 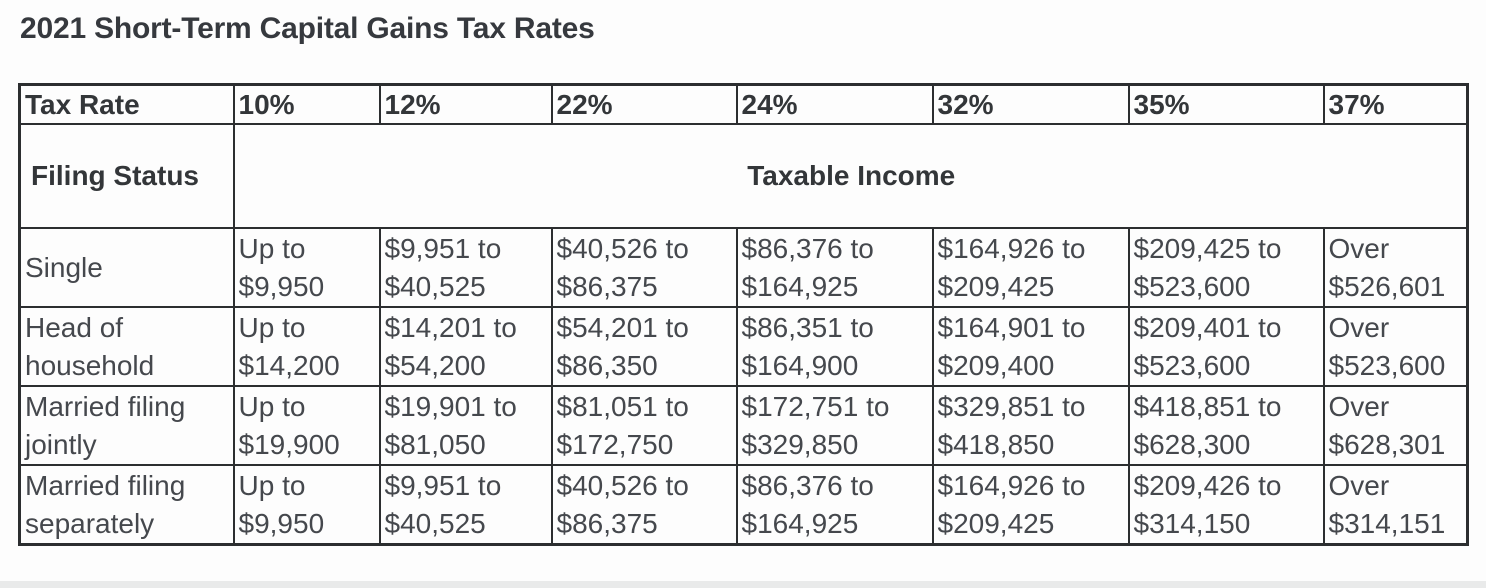 I want to click on range-line: $418,851 to, so click(x=1207, y=406).